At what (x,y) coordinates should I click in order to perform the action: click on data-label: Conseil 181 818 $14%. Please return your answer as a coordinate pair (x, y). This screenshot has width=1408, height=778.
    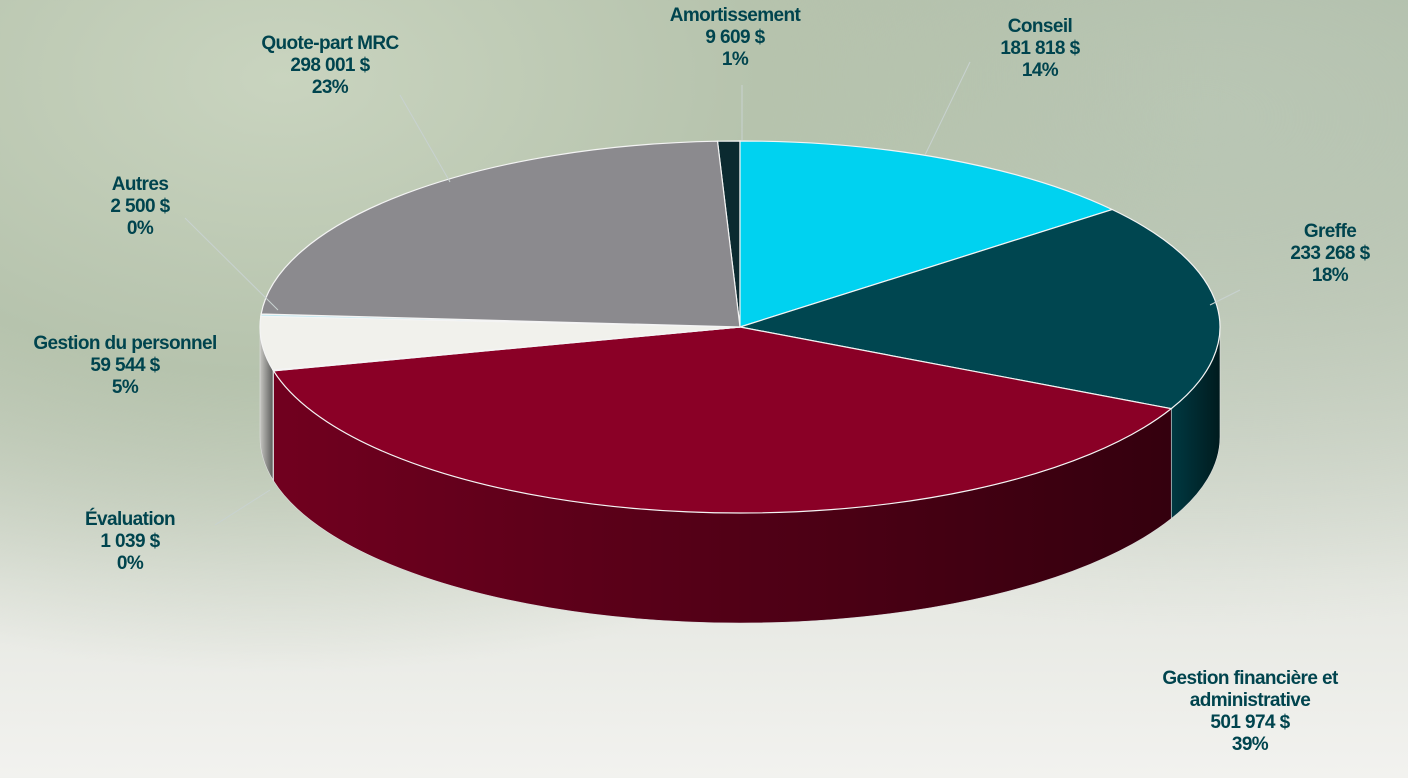
    Looking at the image, I should click on (1040, 49).